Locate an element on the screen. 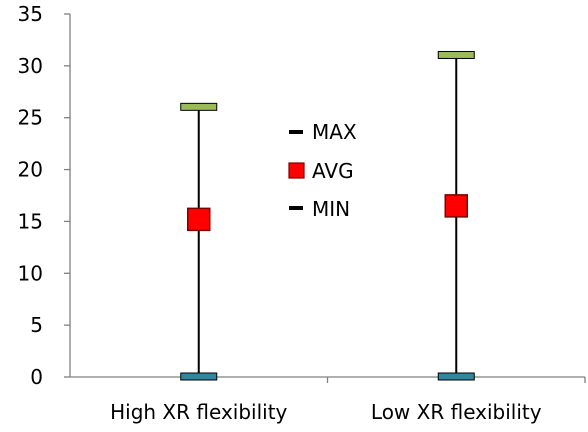  x-tick-label: High XR flexibility is located at coordinates (198, 412).